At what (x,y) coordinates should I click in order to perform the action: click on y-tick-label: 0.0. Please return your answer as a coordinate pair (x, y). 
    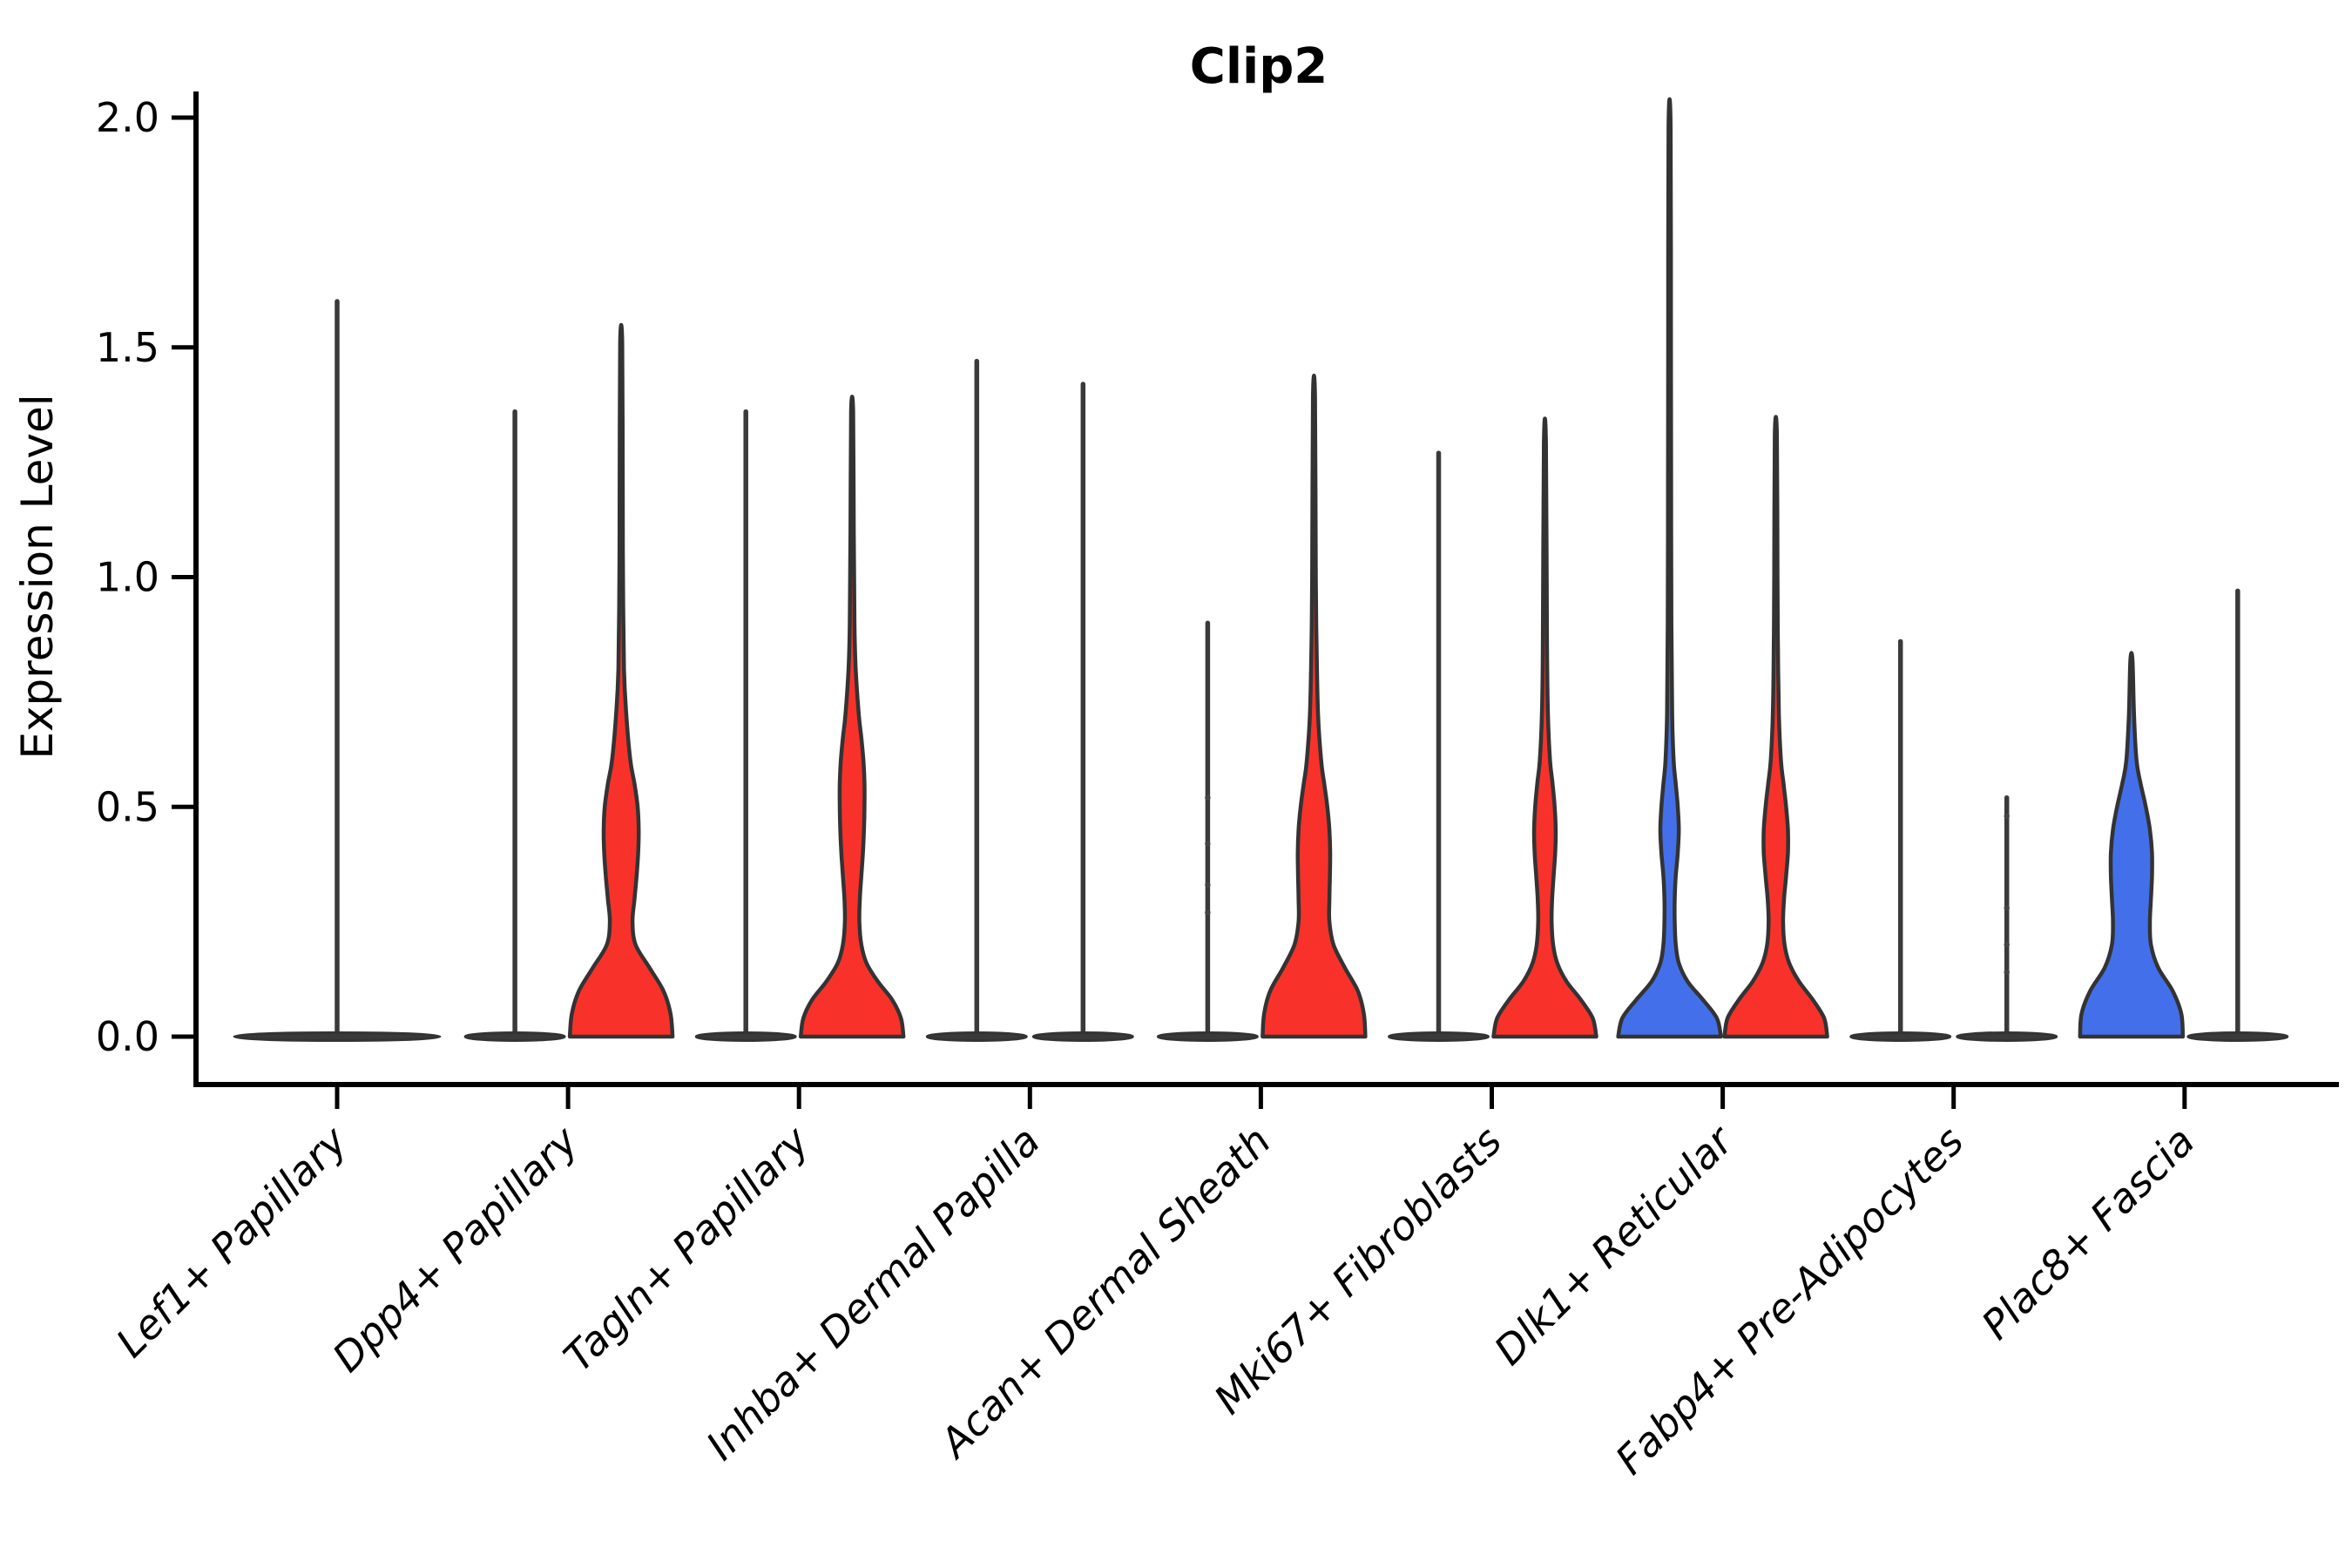
    Looking at the image, I should click on (127, 1036).